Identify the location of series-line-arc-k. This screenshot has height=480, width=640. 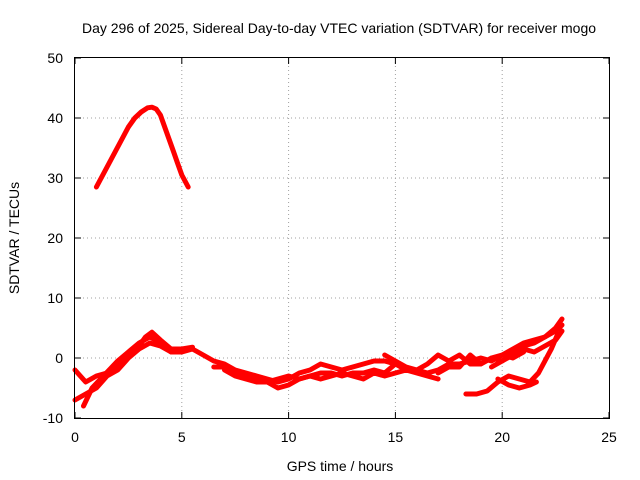
(512, 364).